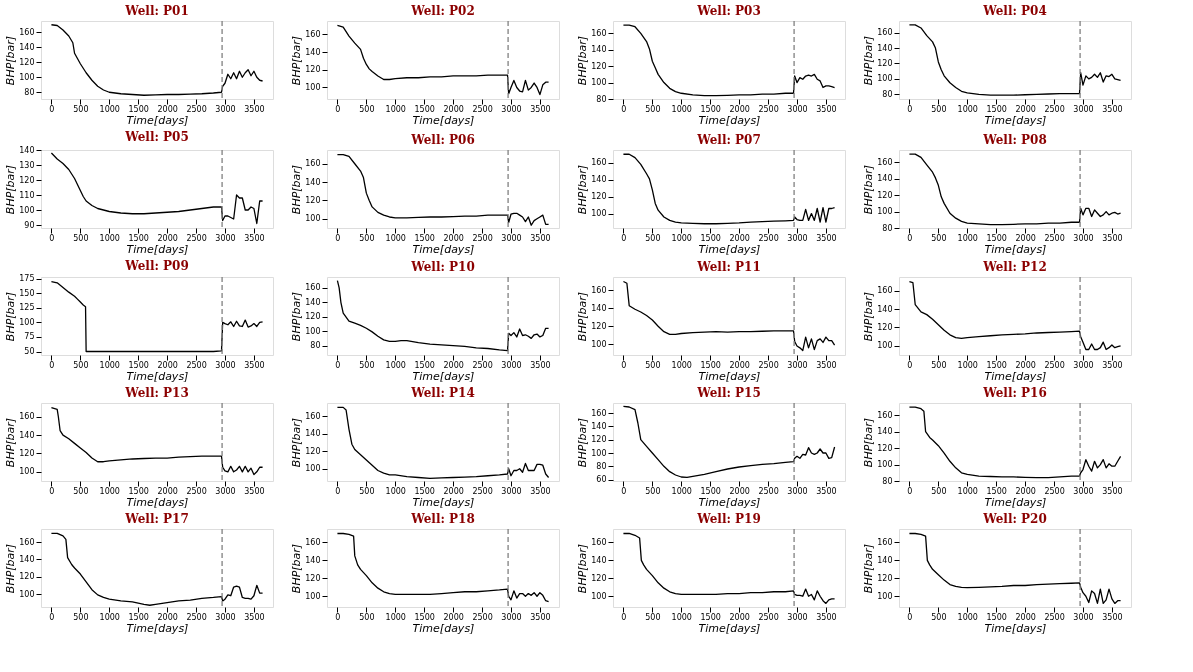 The width and height of the screenshot is (1193, 672). I want to click on y-tick-label: 90, so click(29, 225).